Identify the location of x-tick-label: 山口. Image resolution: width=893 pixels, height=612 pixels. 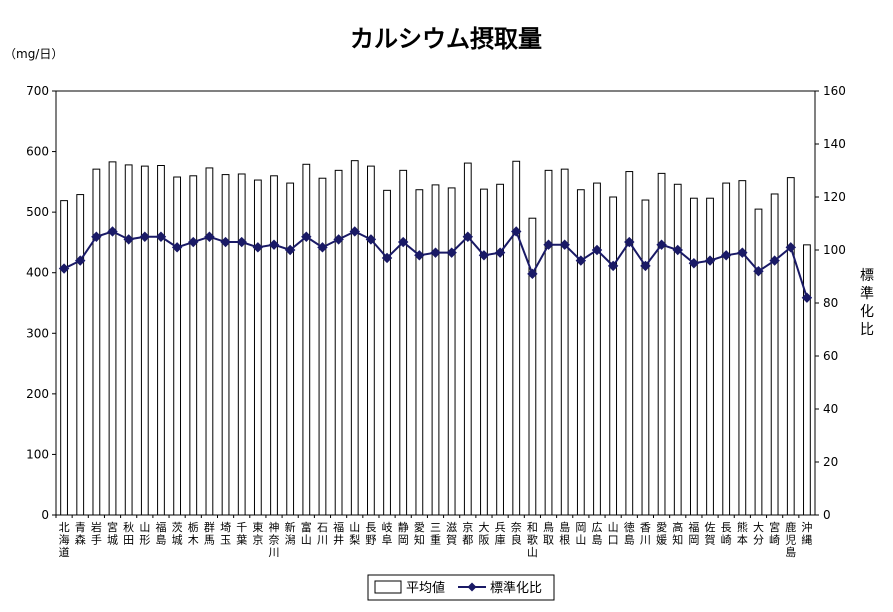
(613, 534).